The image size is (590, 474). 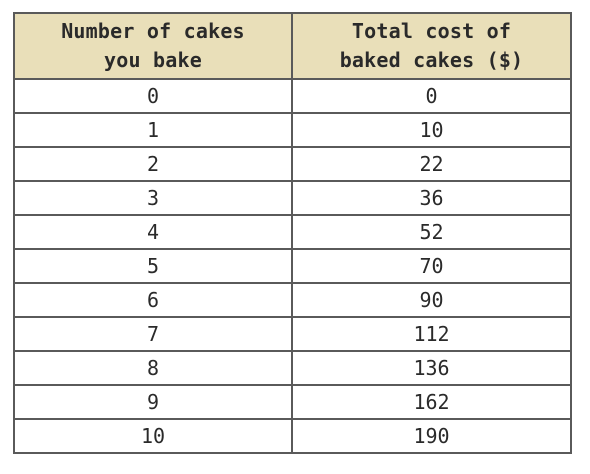 I want to click on header-total-cost: Total cost of baked cakes ($), so click(x=430, y=47).